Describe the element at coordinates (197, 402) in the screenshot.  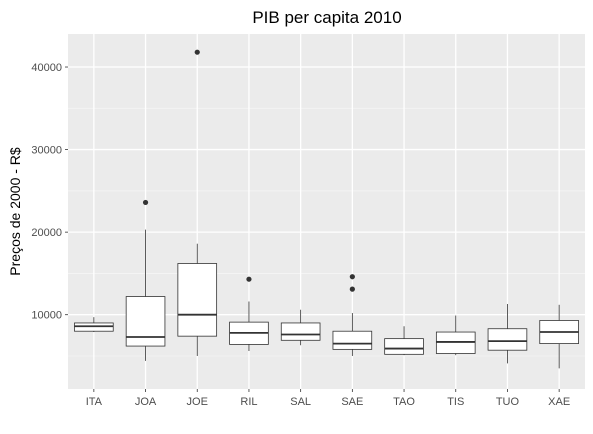
I see `x-tick-label: JOE` at that location.